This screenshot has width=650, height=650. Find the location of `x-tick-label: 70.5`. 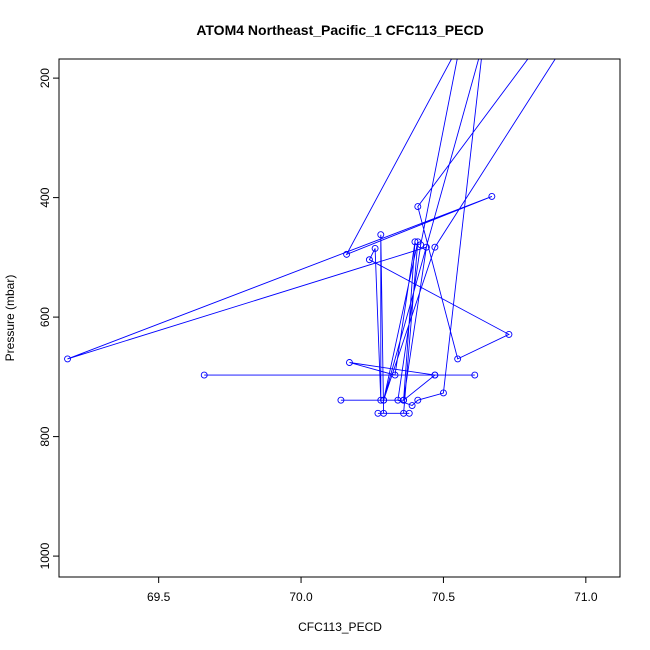

x-tick-label: 70.5 is located at coordinates (444, 597).